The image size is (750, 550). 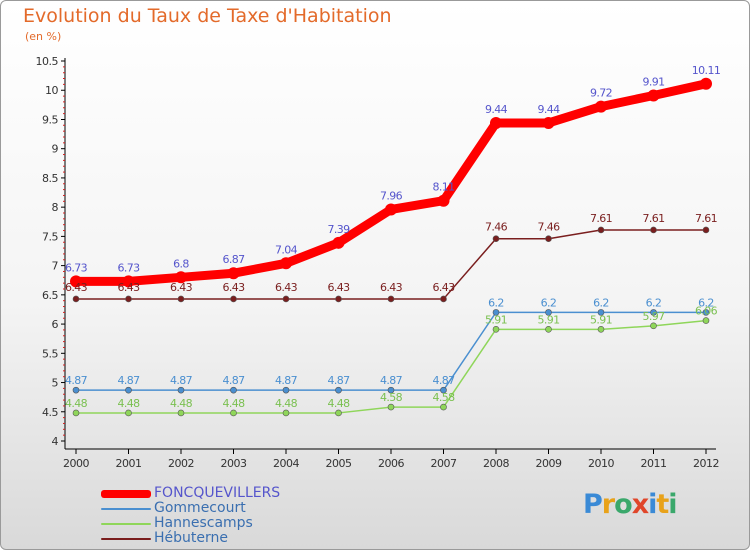 I want to click on logo-letter: r, so click(x=608, y=504).